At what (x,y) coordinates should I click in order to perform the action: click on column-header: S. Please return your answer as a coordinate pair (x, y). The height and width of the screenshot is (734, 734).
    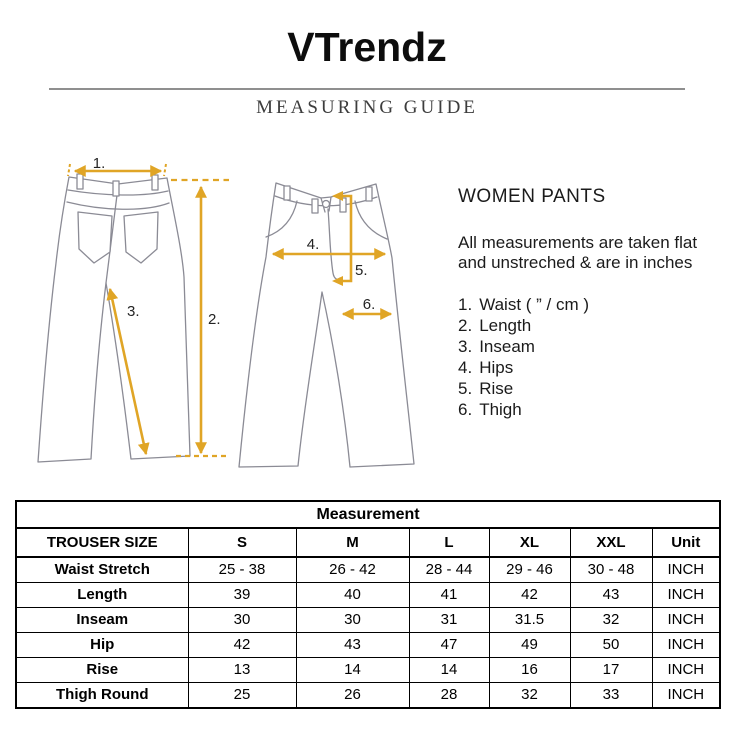
    Looking at the image, I should click on (242, 542).